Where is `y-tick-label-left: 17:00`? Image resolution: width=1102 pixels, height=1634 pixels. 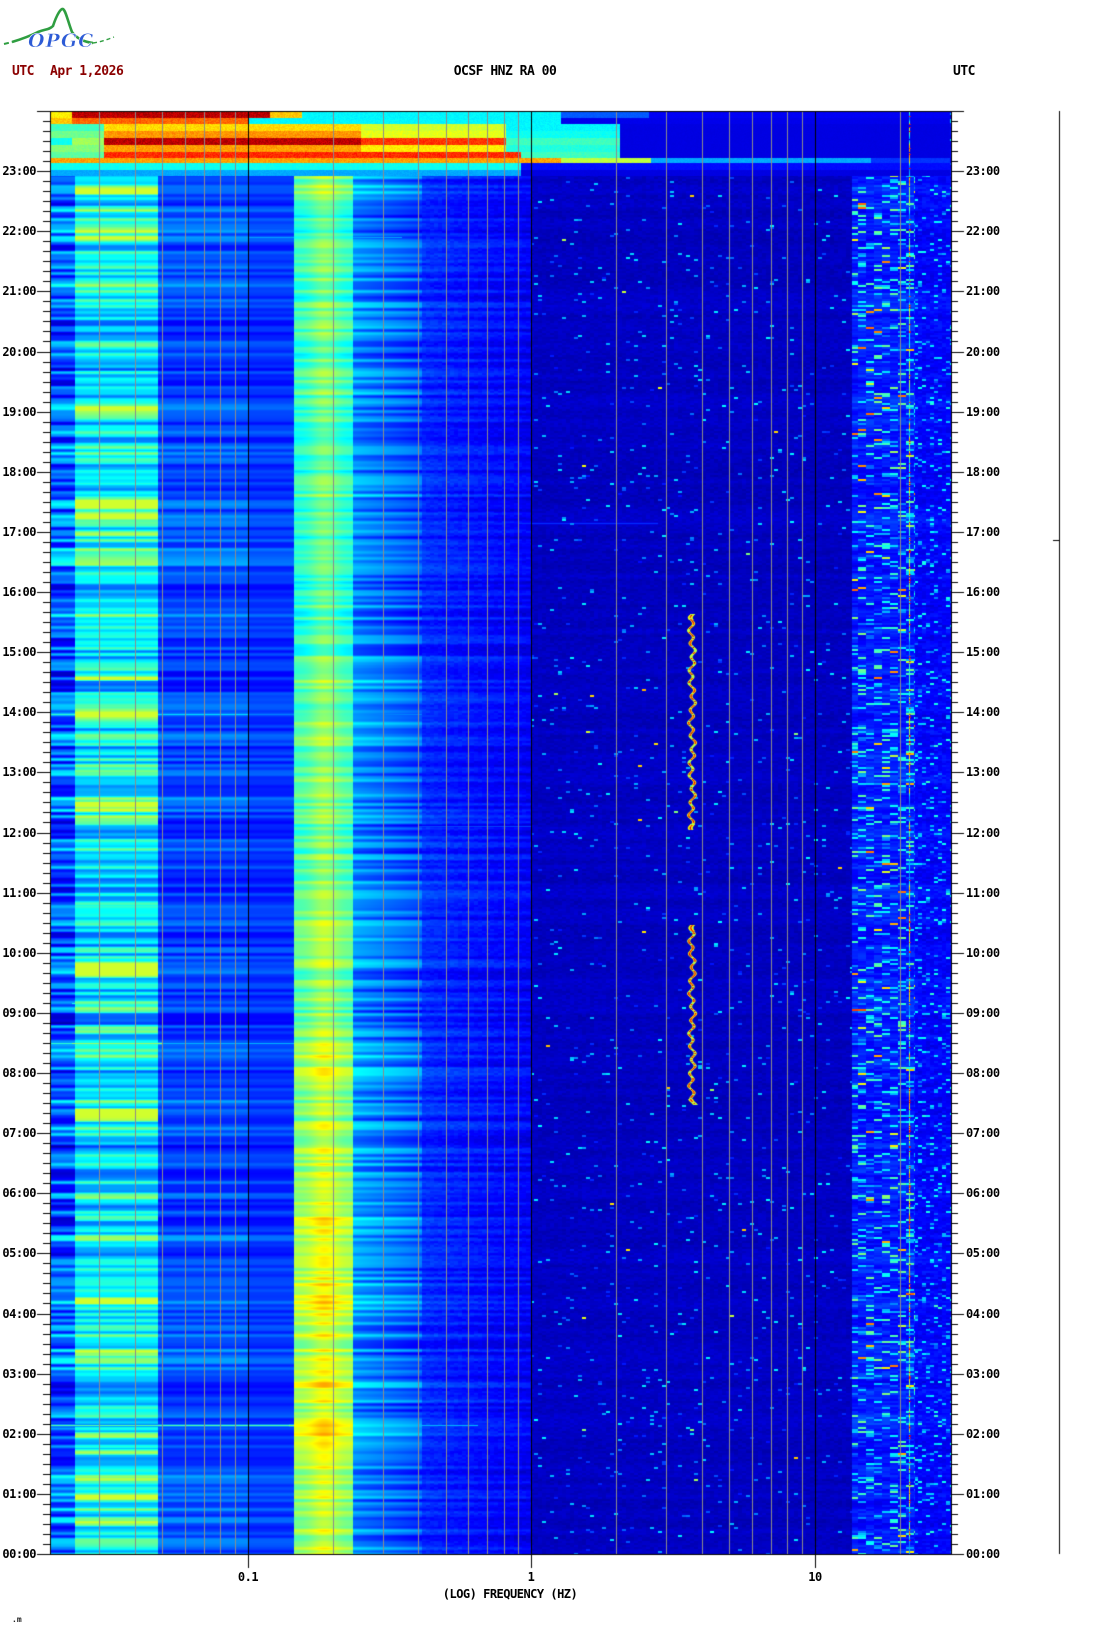 y-tick-label-left: 17:00 is located at coordinates (19, 532).